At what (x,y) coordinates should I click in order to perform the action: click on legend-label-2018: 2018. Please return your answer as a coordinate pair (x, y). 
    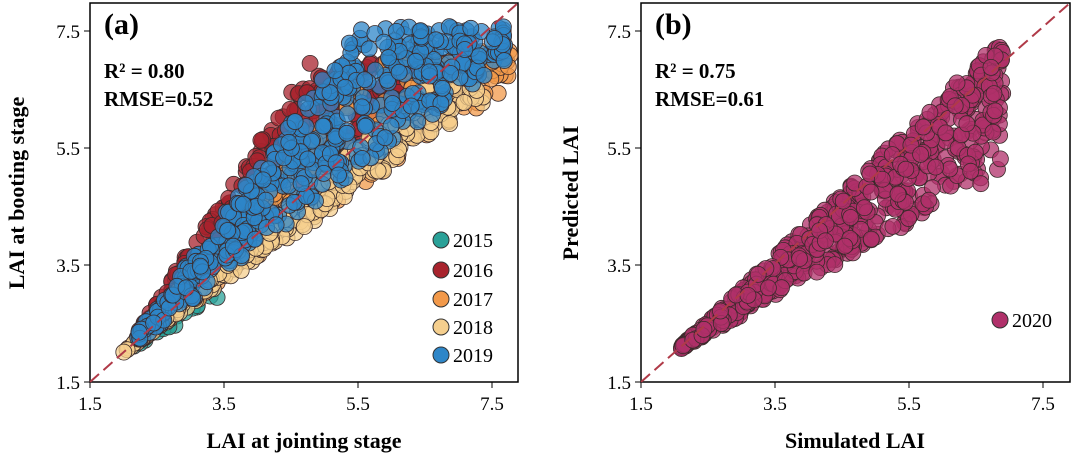
    Looking at the image, I should click on (473, 328).